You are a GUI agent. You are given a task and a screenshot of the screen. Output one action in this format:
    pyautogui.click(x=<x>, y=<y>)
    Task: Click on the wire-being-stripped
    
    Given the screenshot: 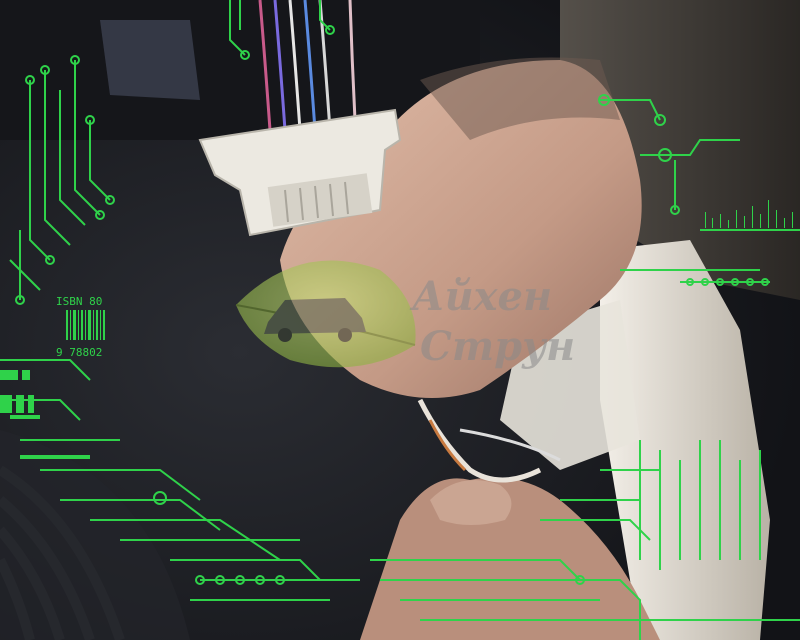 What is the action you would take?
    pyautogui.click(x=489, y=440)
    